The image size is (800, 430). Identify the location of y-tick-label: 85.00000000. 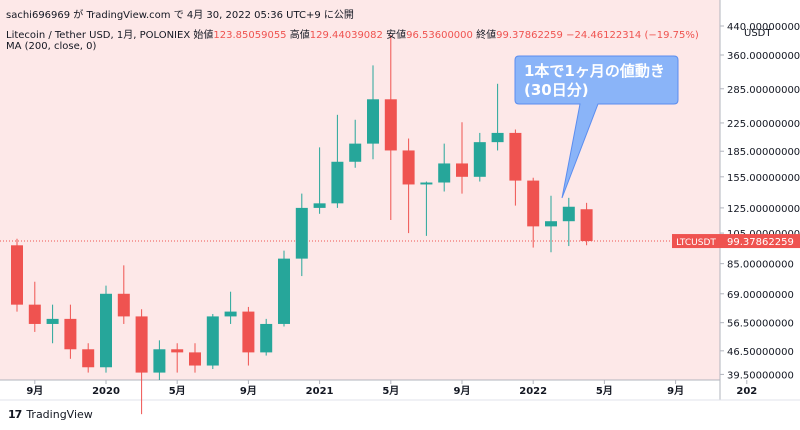
(760, 265).